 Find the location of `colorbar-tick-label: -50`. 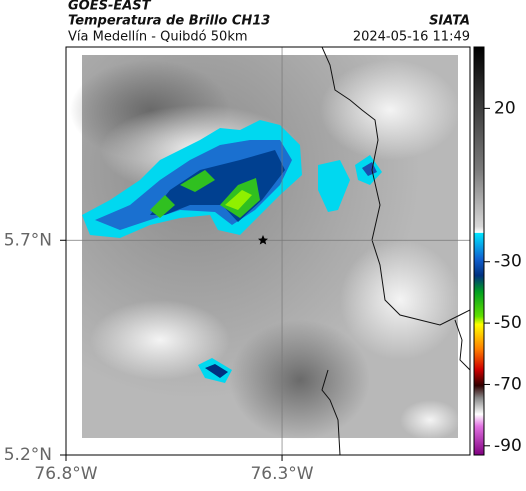

colorbar-tick-label: -50 is located at coordinates (508, 323).